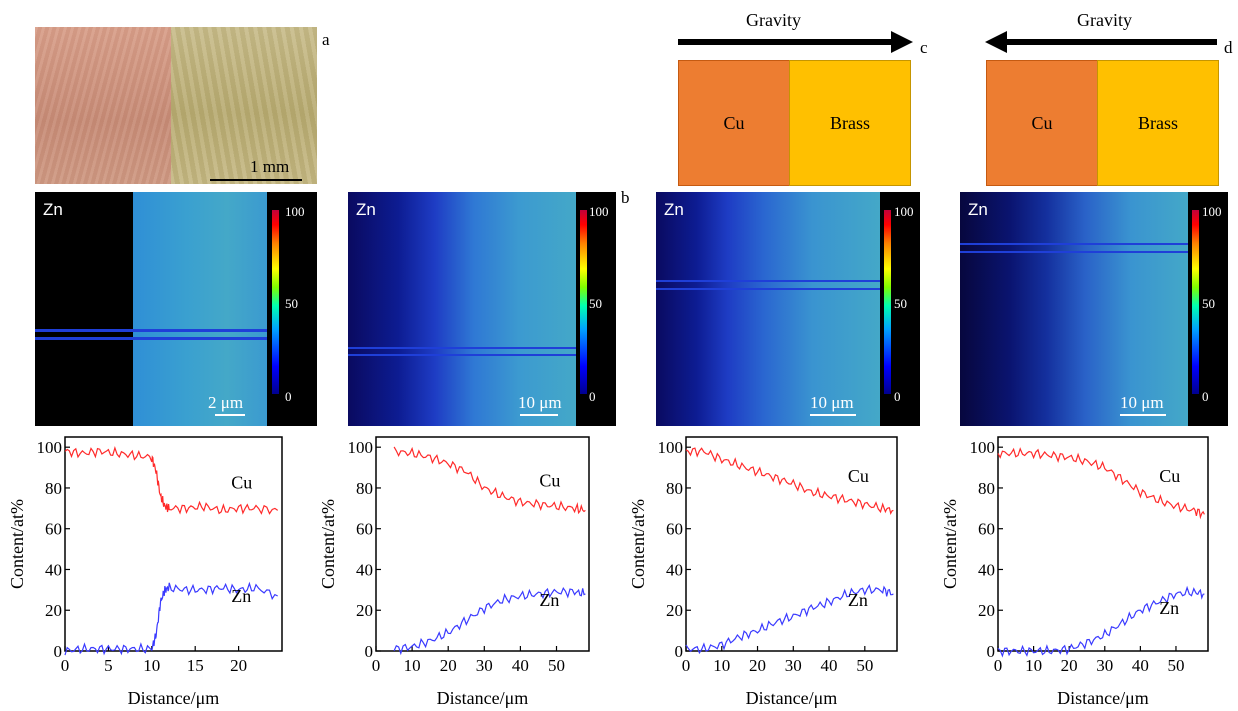 The height and width of the screenshot is (711, 1238). Describe the element at coordinates (1042, 123) in the screenshot. I see `cu-block-d: Cu` at that location.